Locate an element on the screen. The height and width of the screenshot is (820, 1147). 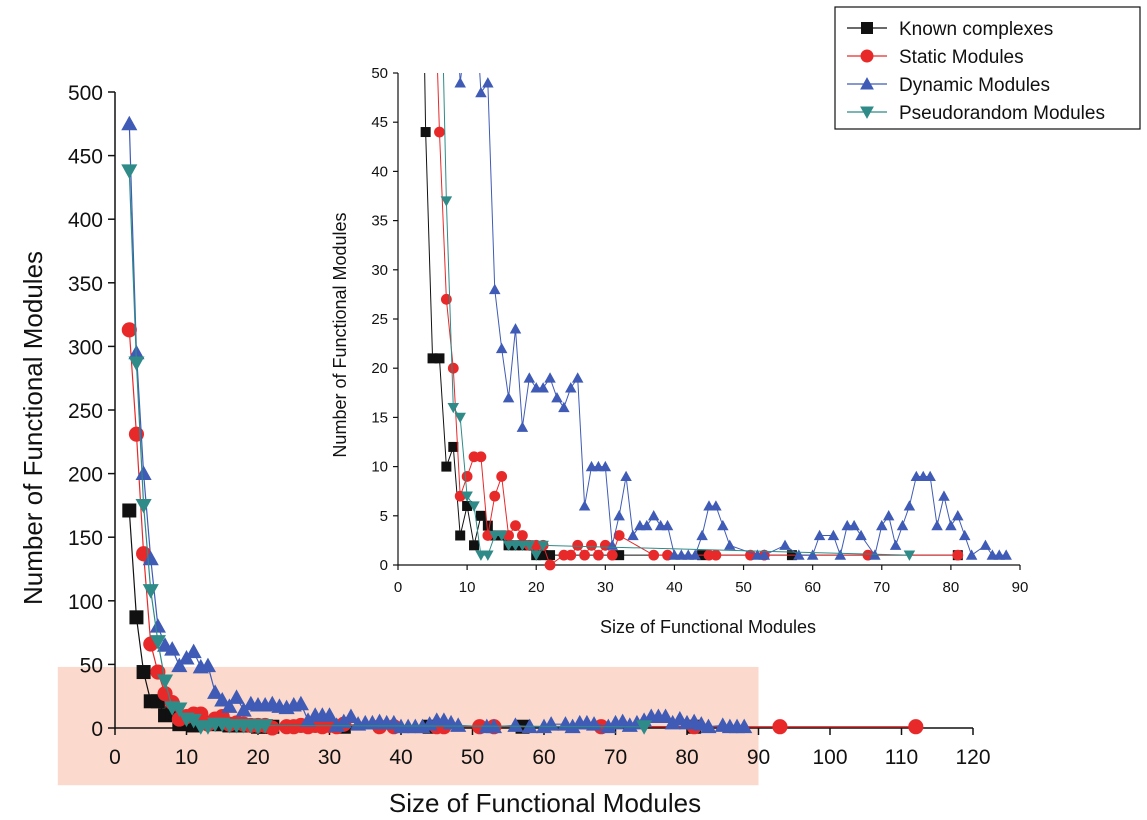
inset-y-axis-label: Number of Functional Modules is located at coordinates (340, 334).